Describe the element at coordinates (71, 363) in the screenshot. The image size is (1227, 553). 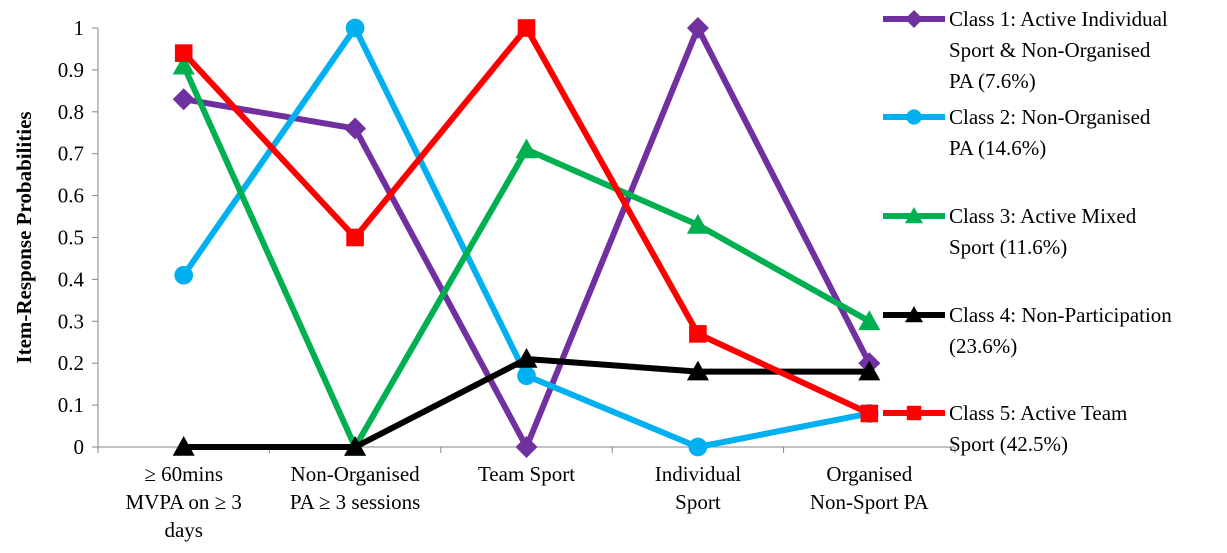
I see `y-tick-label: 0.2` at that location.